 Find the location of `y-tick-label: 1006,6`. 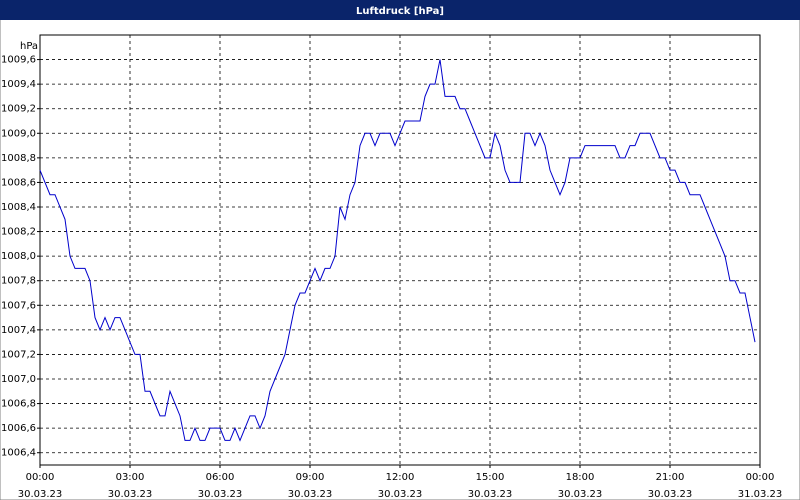

y-tick-label: 1006,6 is located at coordinates (18, 428).